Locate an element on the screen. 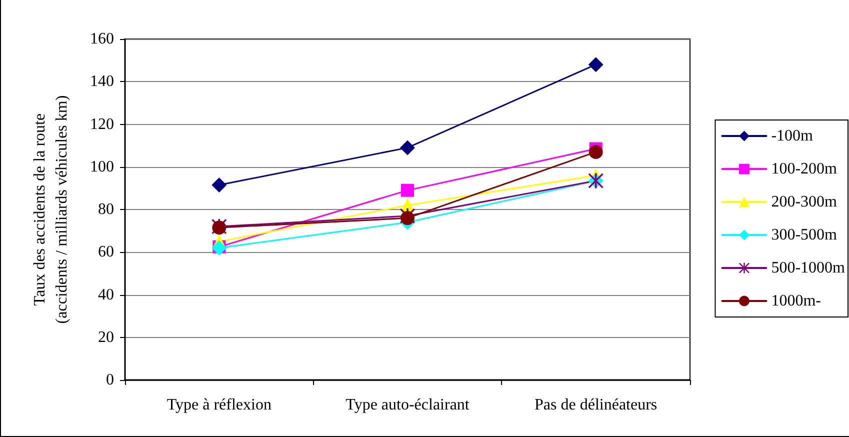  x-tick-label: Pas de délinéateurs is located at coordinates (596, 405).